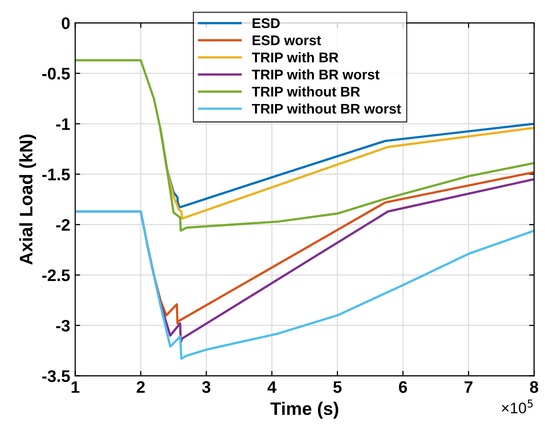 This screenshot has height=433, width=545. Describe the element at coordinates (63, 124) in the screenshot. I see `y-tick-label: -1` at that location.